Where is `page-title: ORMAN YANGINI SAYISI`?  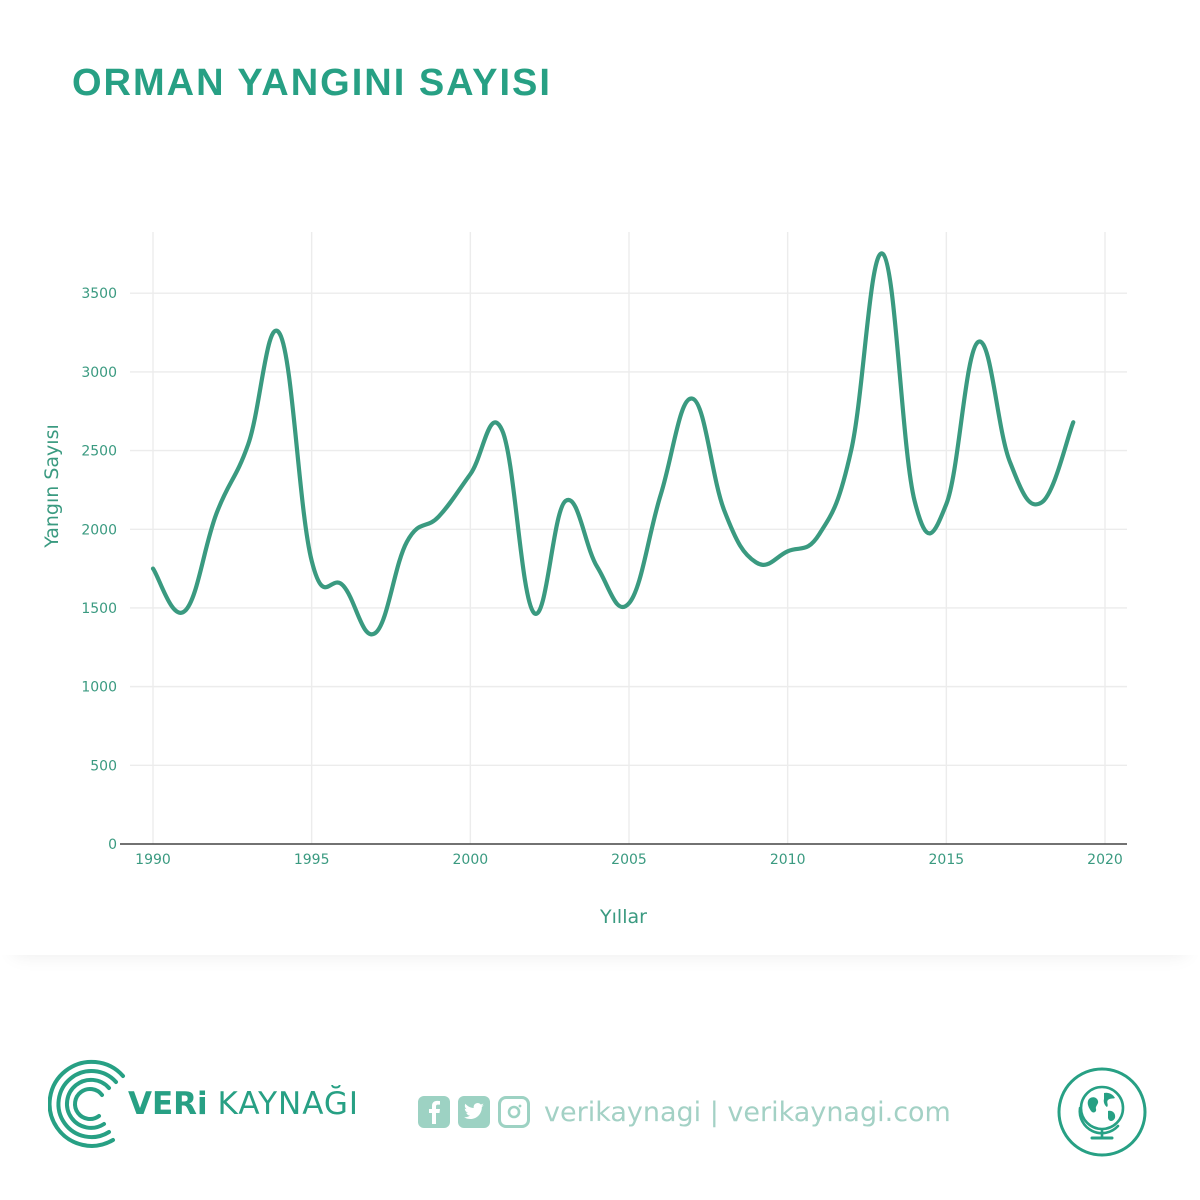 page-title: ORMAN YANGINI SAYISI is located at coordinates (312, 83).